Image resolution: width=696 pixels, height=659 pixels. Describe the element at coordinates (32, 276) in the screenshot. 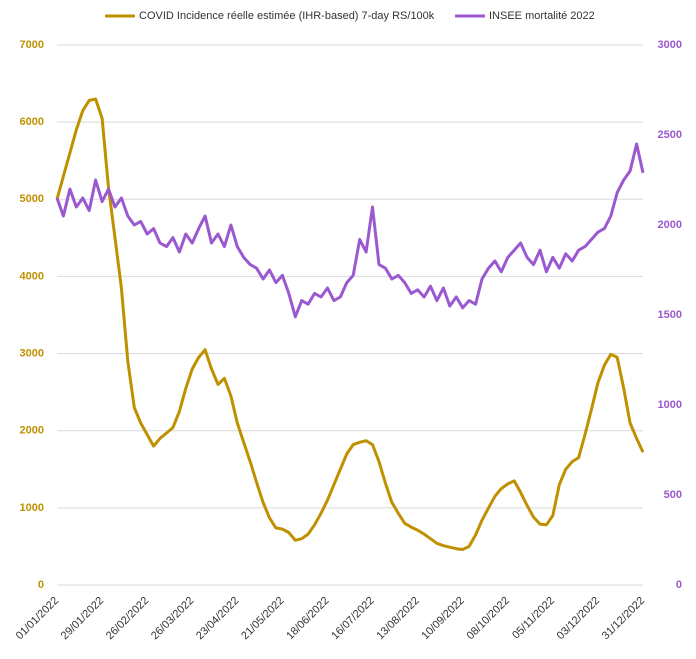

I see `y-tick-label: 4000` at that location.